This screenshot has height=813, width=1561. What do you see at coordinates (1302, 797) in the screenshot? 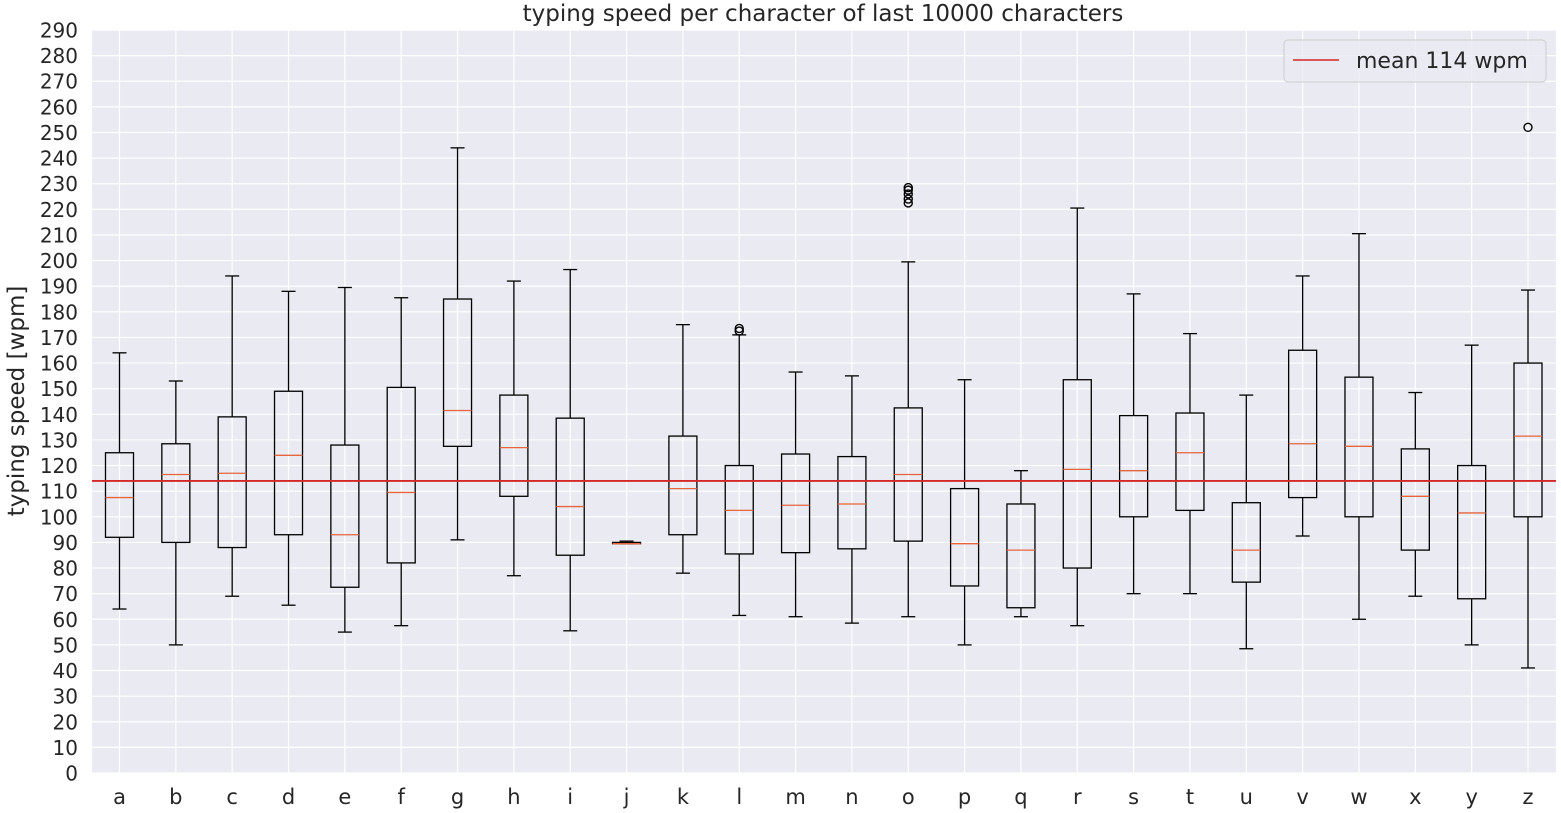
I see `x-tick-label: v` at bounding box center [1302, 797].